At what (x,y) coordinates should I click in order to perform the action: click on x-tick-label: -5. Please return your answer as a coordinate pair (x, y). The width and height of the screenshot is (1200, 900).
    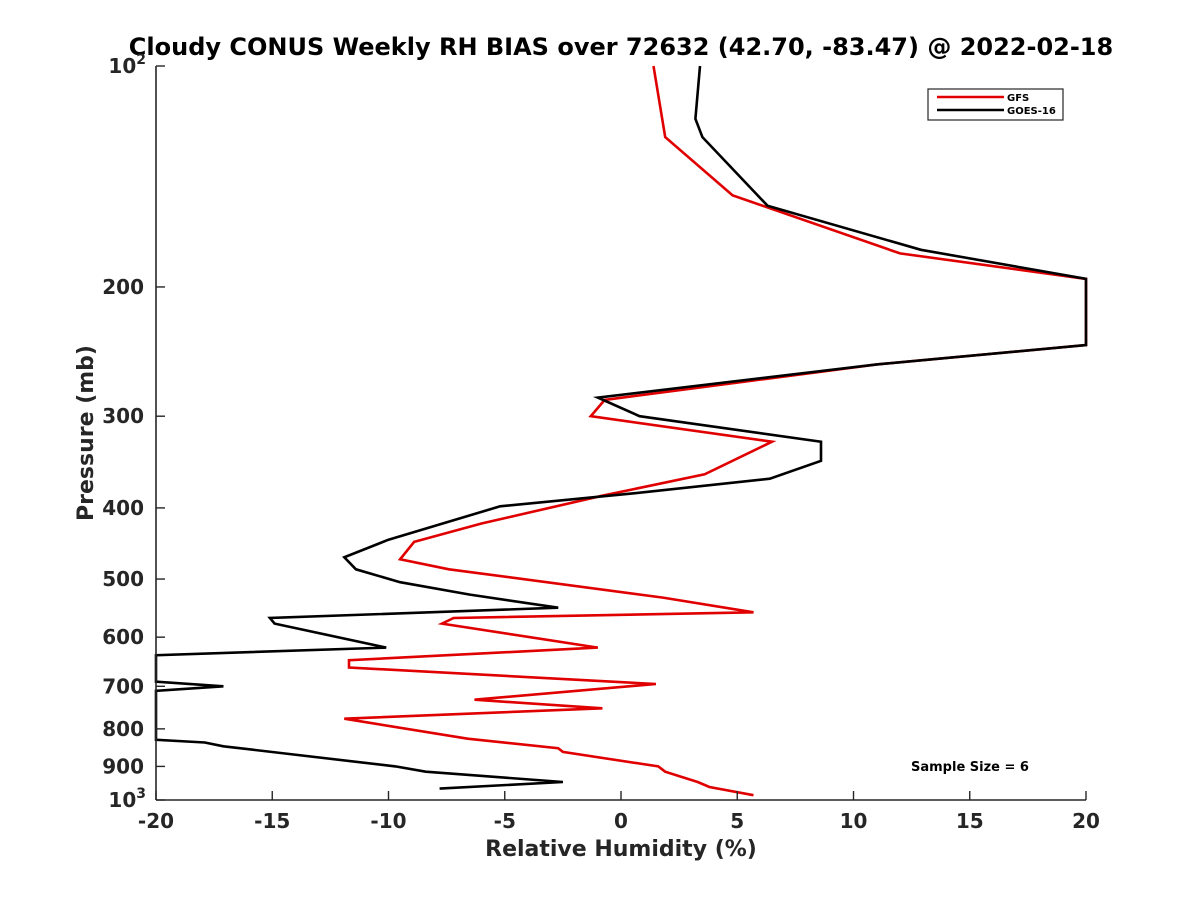
    Looking at the image, I should click on (505, 821).